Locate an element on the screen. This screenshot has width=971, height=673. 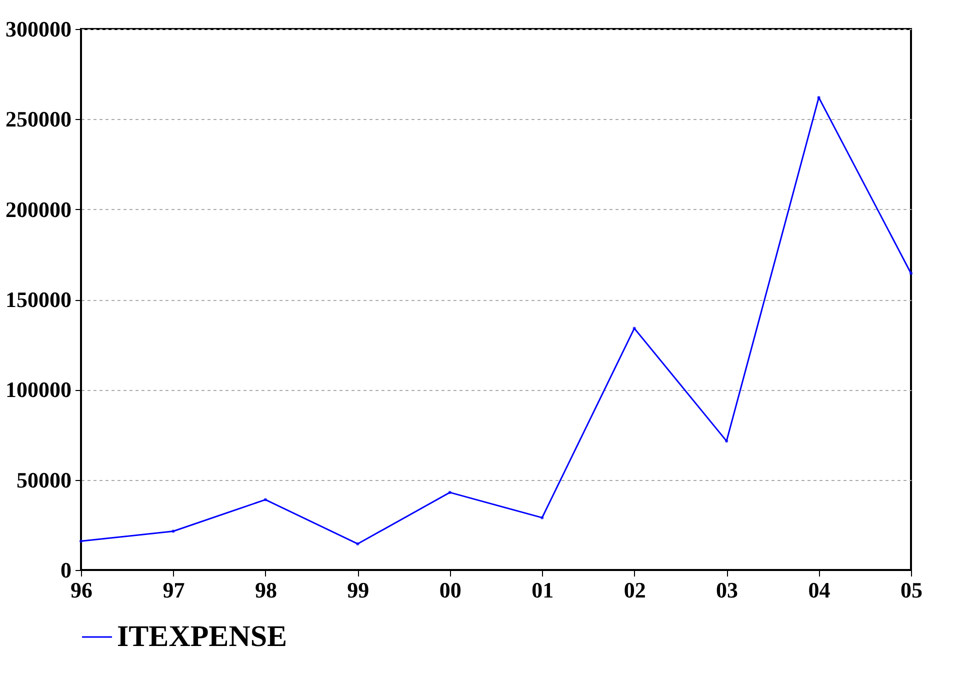
y-tick-label: 100000 is located at coordinates (39, 389).